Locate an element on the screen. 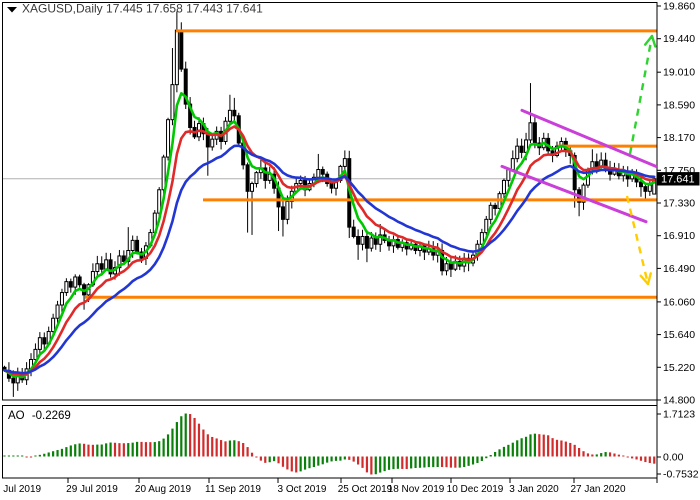 The width and height of the screenshot is (700, 500). indicator-panel is located at coordinates (330, 442).